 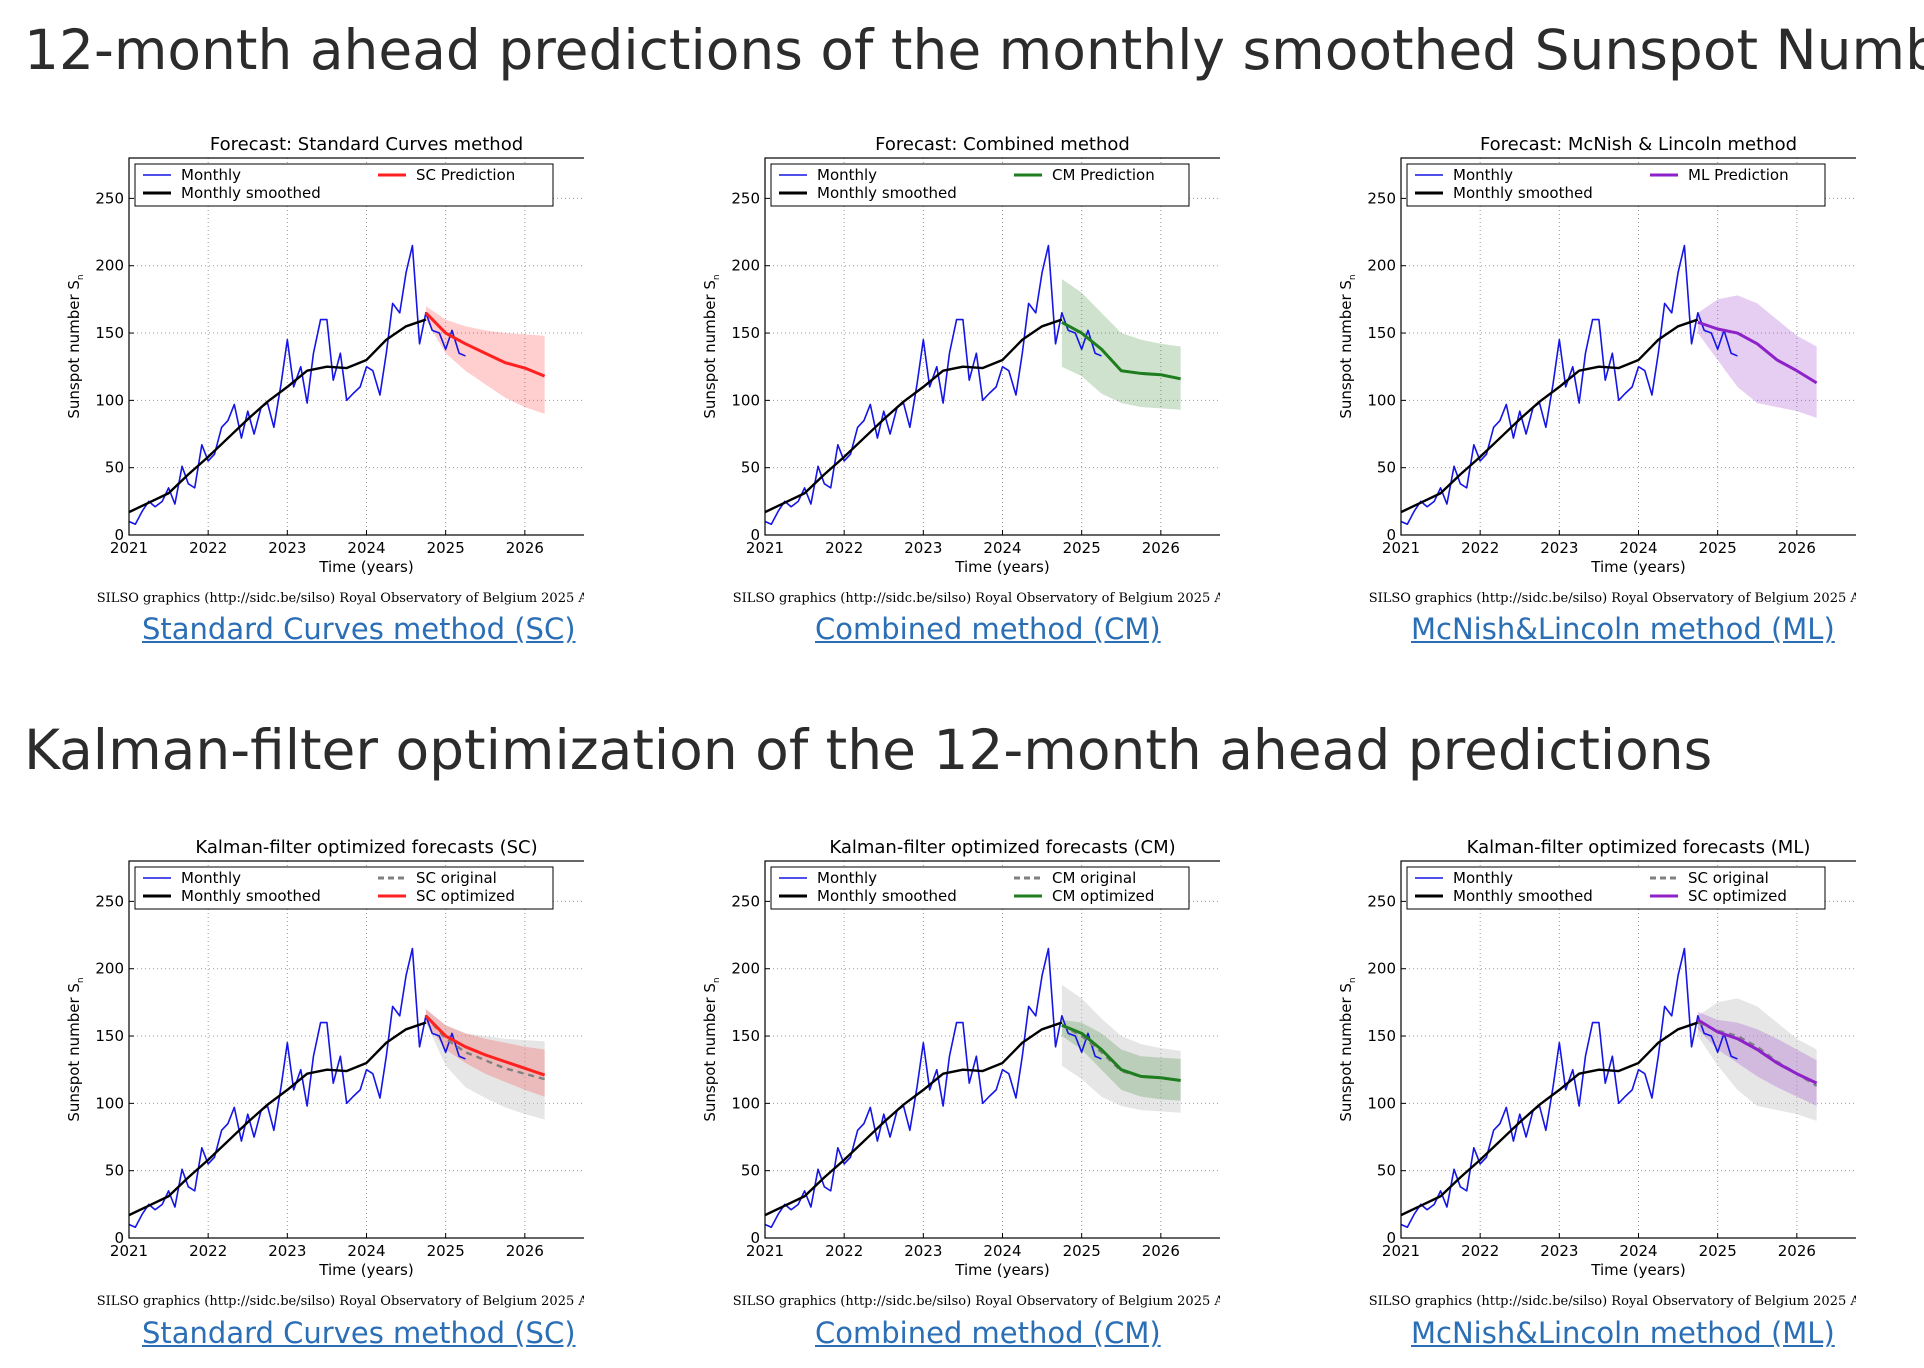 I want to click on link-kalman-cm-method: Combined method (CM), so click(x=988, y=1333).